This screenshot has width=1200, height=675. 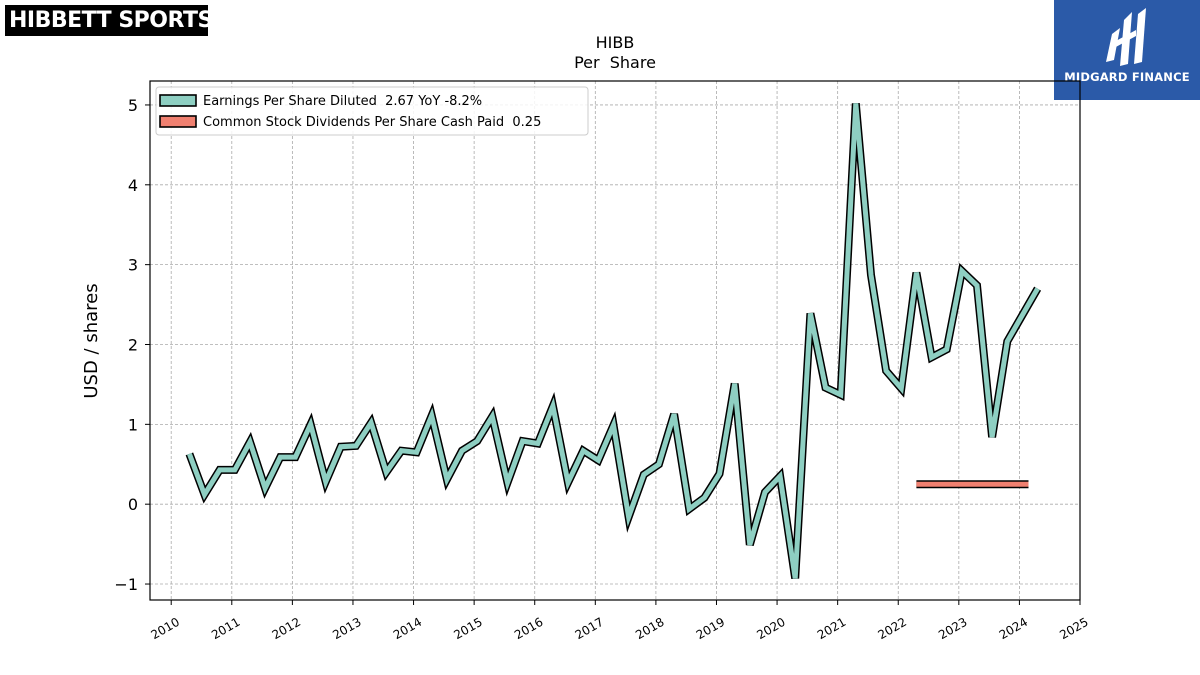 I want to click on publisher-name: MIDGARD FINANCE, so click(x=1127, y=77).